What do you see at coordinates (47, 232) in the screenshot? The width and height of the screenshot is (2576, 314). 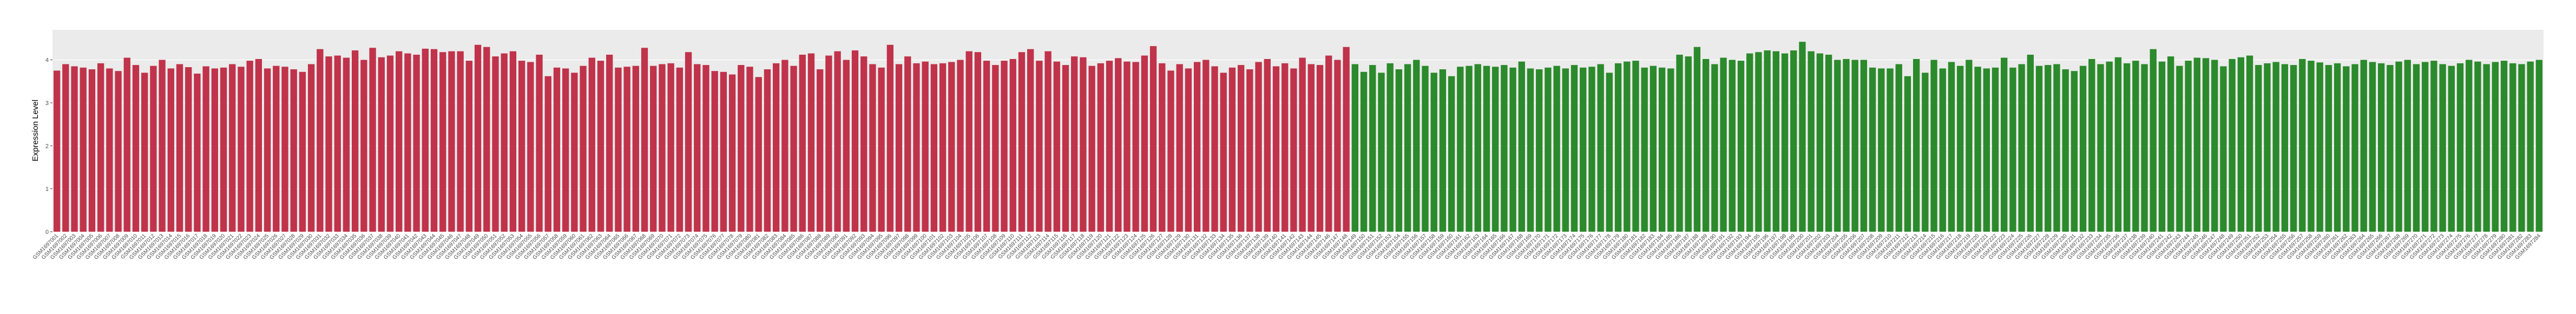 I see `y-tick-label: 0` at bounding box center [47, 232].